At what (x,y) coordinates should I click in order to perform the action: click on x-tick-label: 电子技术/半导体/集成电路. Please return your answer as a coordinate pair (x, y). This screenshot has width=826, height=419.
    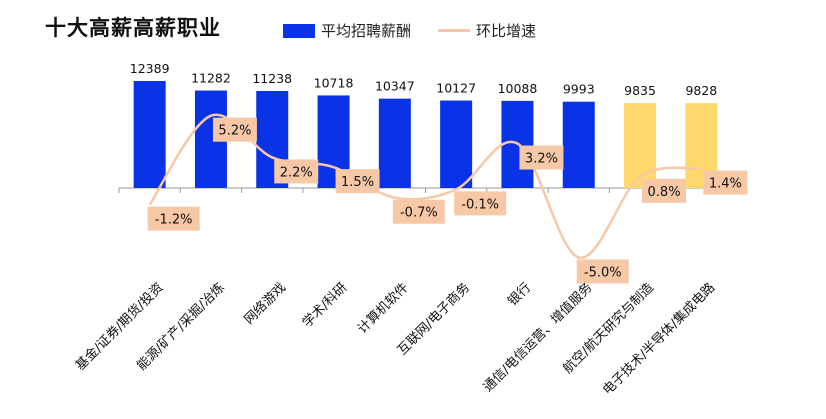
    Looking at the image, I should click on (659, 339).